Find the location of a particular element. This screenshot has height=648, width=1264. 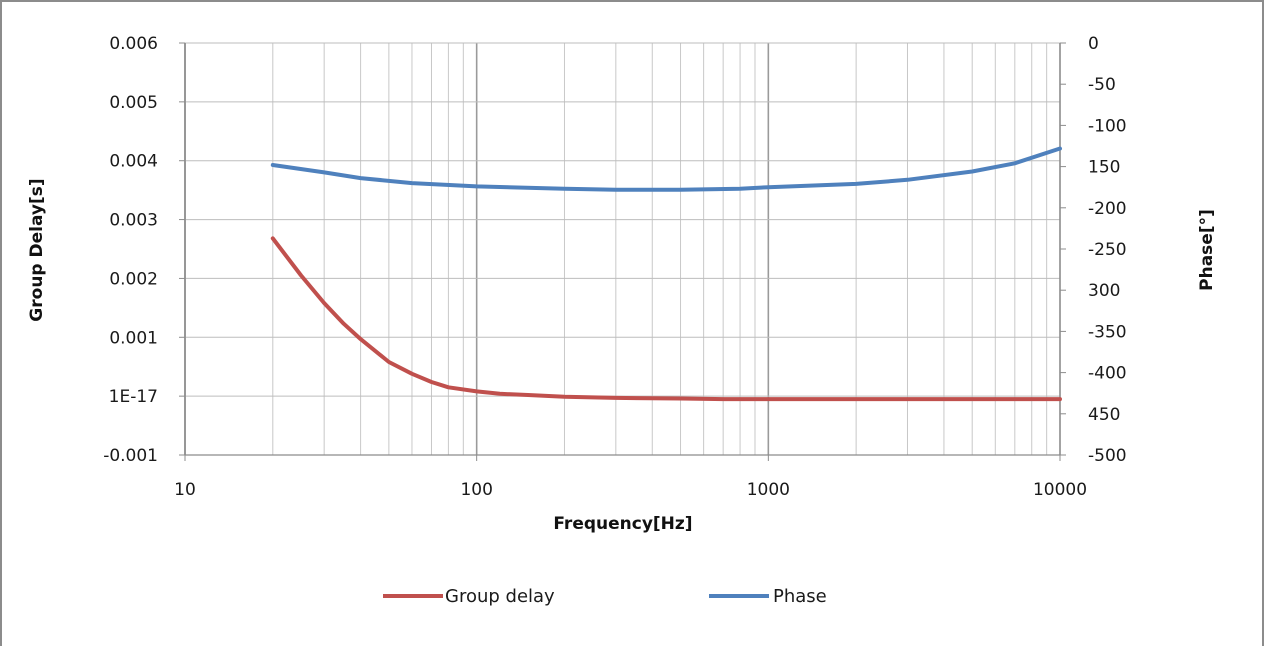

right-tick-label: -200 is located at coordinates (1107, 209).